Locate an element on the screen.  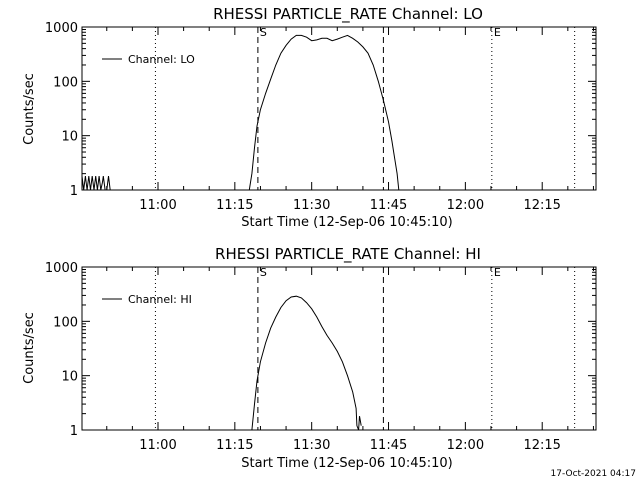
footer-timestamp: 17-Oct-2021 04:17 is located at coordinates (593, 474).